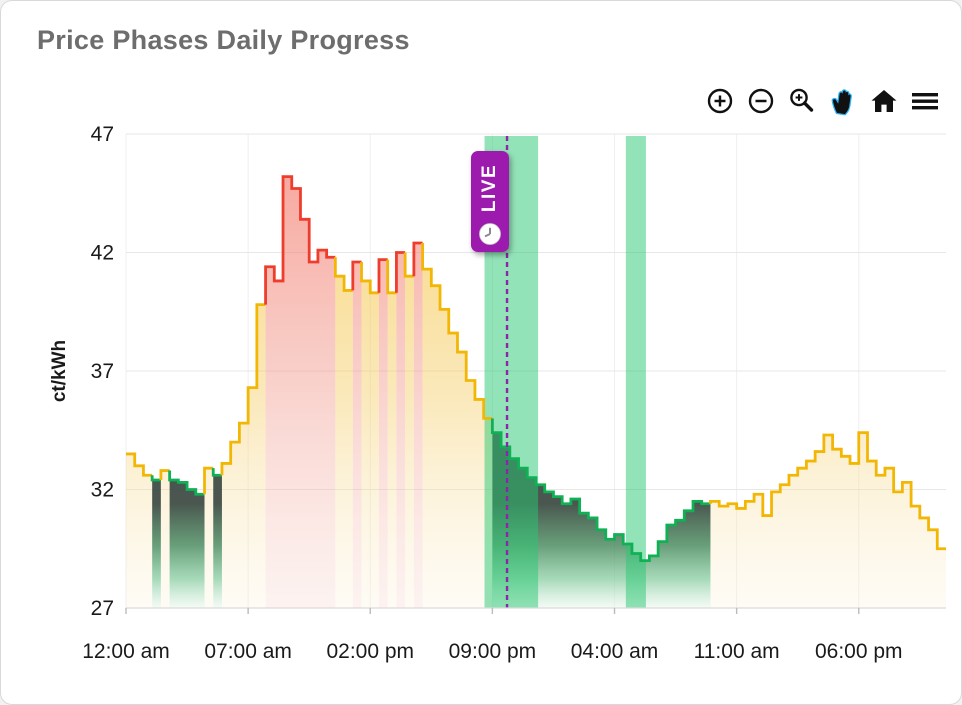 Image resolution: width=962 pixels, height=705 pixels. I want to click on x-tick-label: 11:00 am, so click(737, 651).